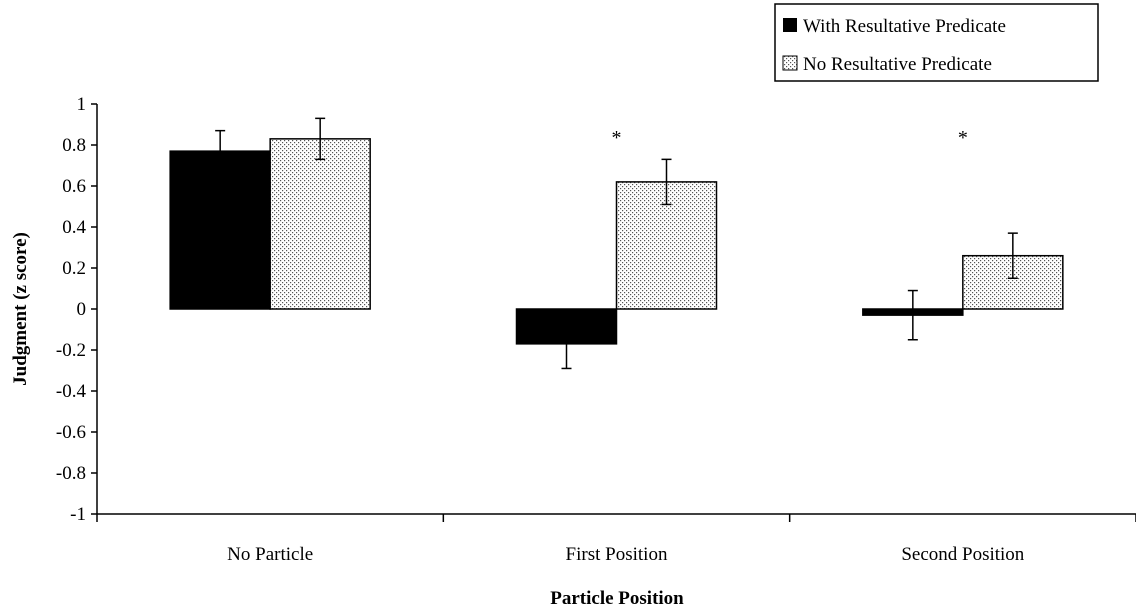 This screenshot has width=1136, height=611. Describe the element at coordinates (220, 230) in the screenshot. I see `bar-with-resultative` at that location.